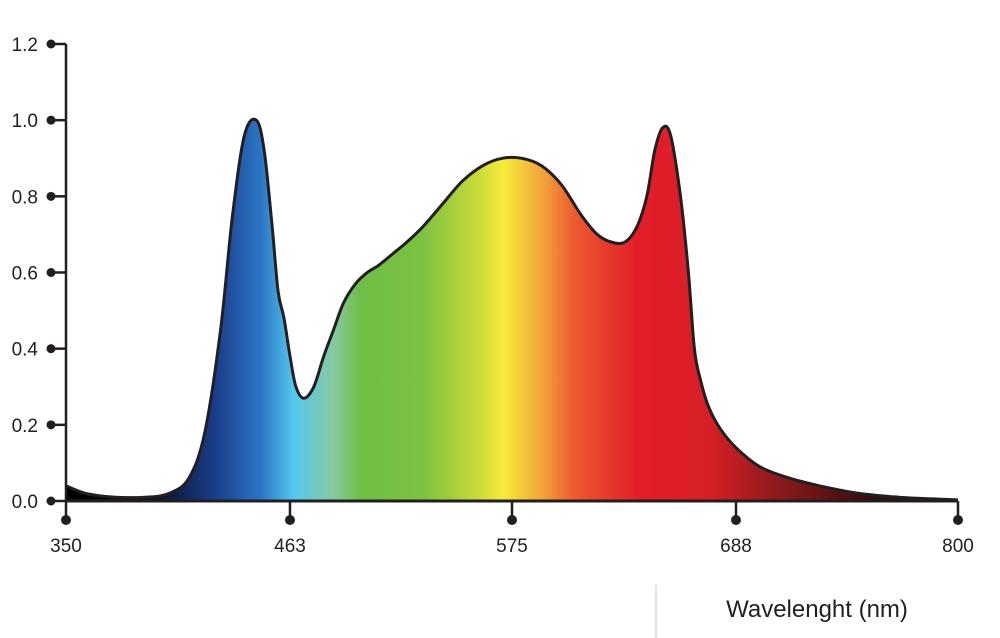 This screenshot has width=1000, height=638. What do you see at coordinates (66, 546) in the screenshot?
I see `x-tick-label: 350` at bounding box center [66, 546].